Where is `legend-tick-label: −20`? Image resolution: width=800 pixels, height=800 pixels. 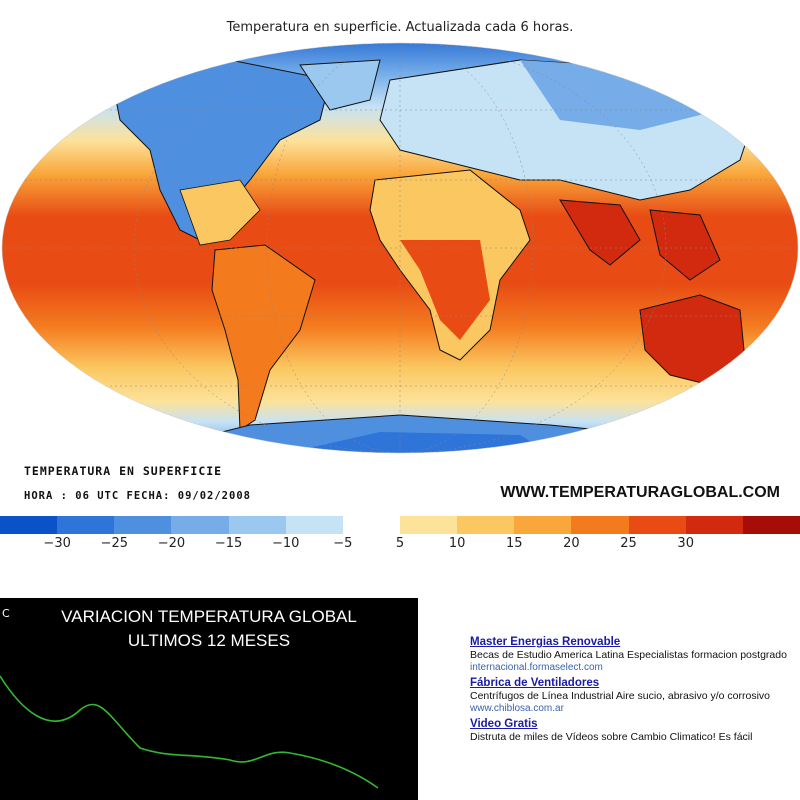
legend-tick-label: −20 is located at coordinates (171, 543).